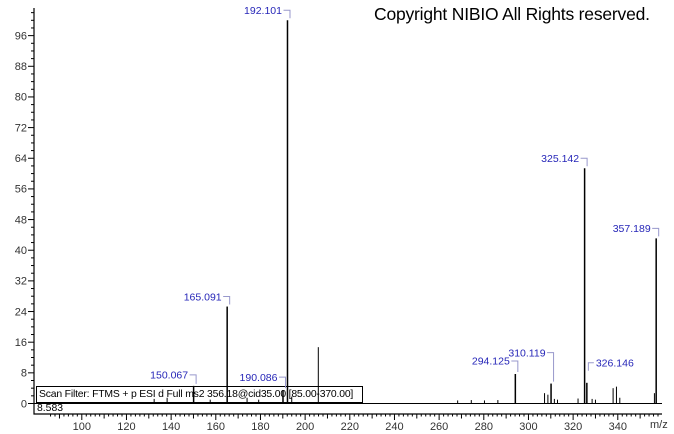 This screenshot has height=434, width=674. What do you see at coordinates (512, 14) in the screenshot?
I see `copyright-title: Copyright NIBIO All Rights reserved.` at bounding box center [512, 14].